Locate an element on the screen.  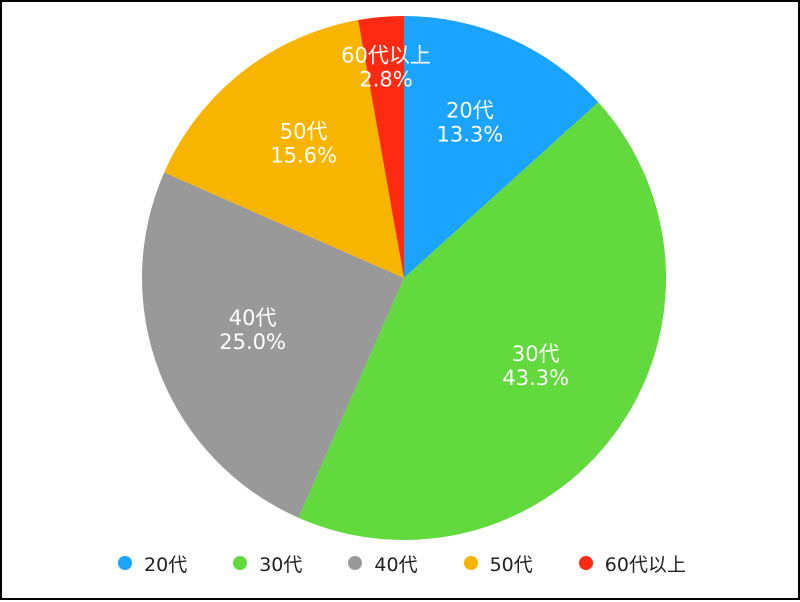
legend-item-5: 60代以上 is located at coordinates (632, 563).